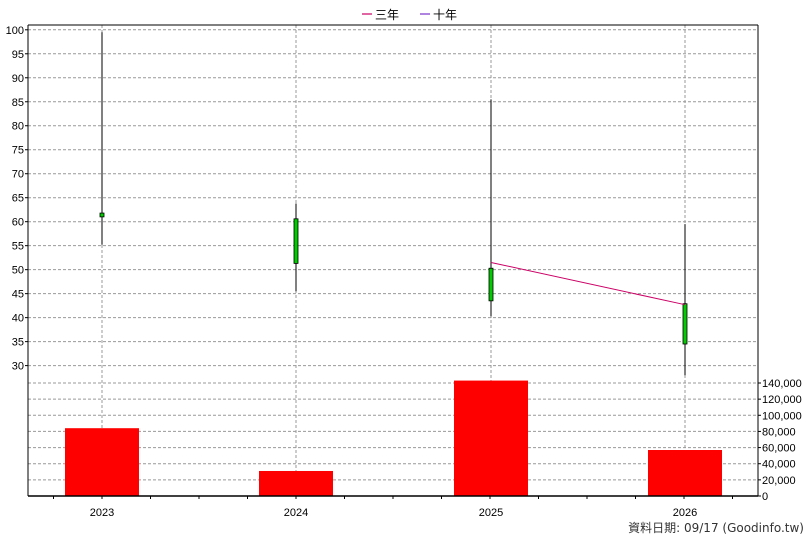 Image resolution: width=808 pixels, height=540 pixels. I want to click on price-tick-label: 100, so click(15, 31).